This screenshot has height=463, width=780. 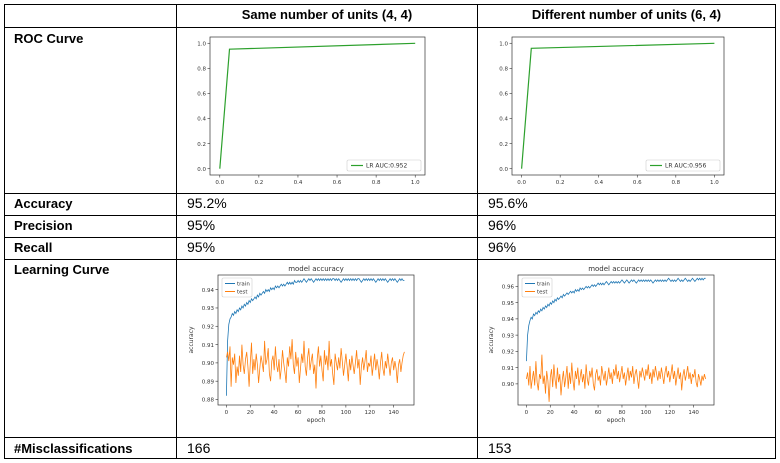 I want to click on legend-label: LR AUC:0.952, so click(x=386, y=166).